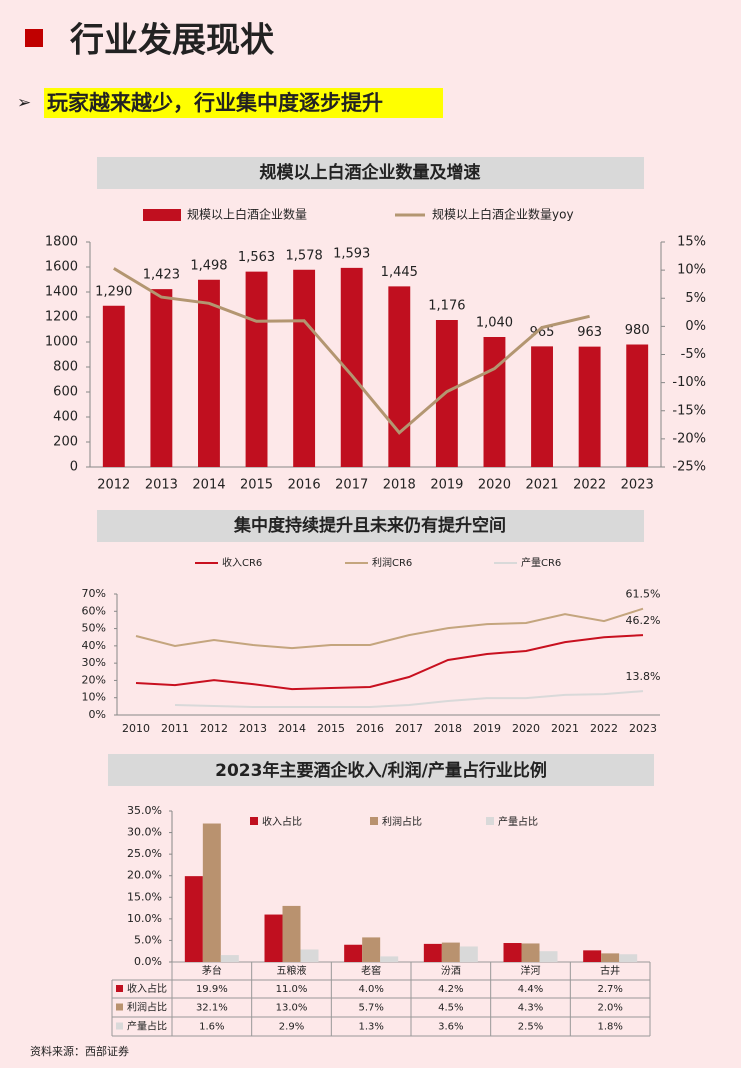 The width and height of the screenshot is (741, 1068). I want to click on legend-label: 利润CR6, so click(392, 562).